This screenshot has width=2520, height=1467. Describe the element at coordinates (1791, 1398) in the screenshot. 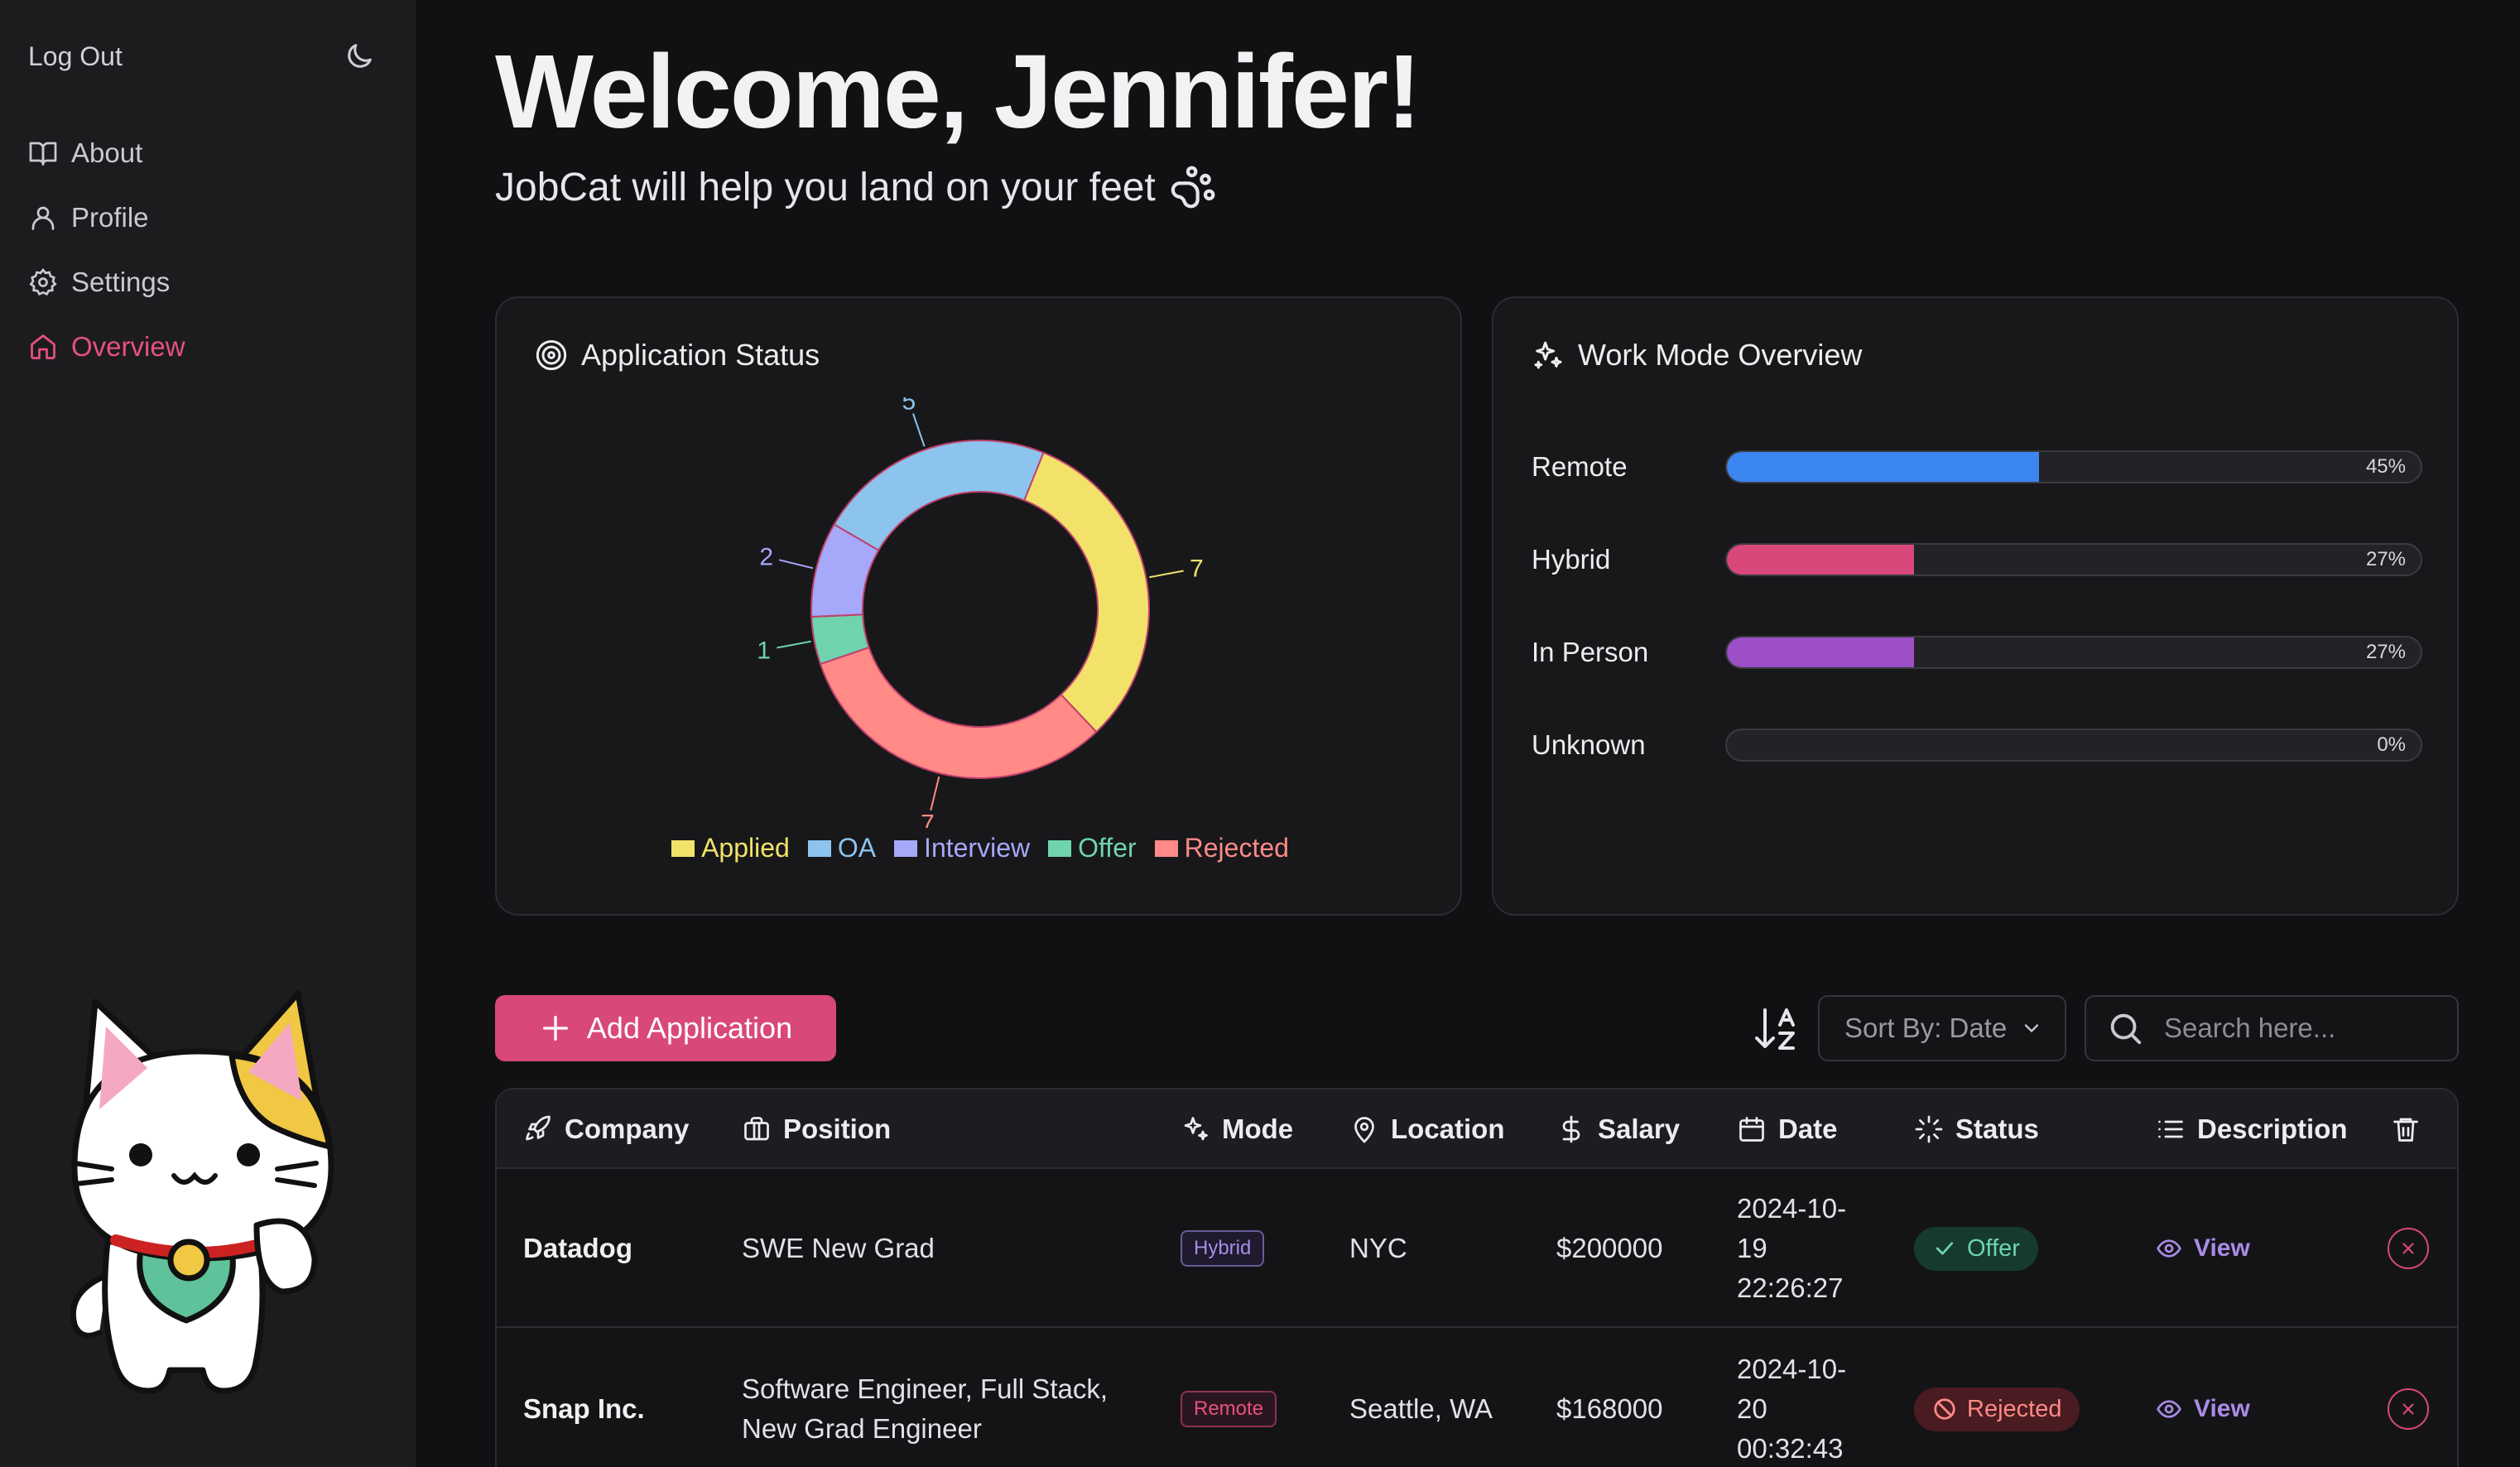

I see `cell-date: 2024-10- 20 00:32:43` at that location.